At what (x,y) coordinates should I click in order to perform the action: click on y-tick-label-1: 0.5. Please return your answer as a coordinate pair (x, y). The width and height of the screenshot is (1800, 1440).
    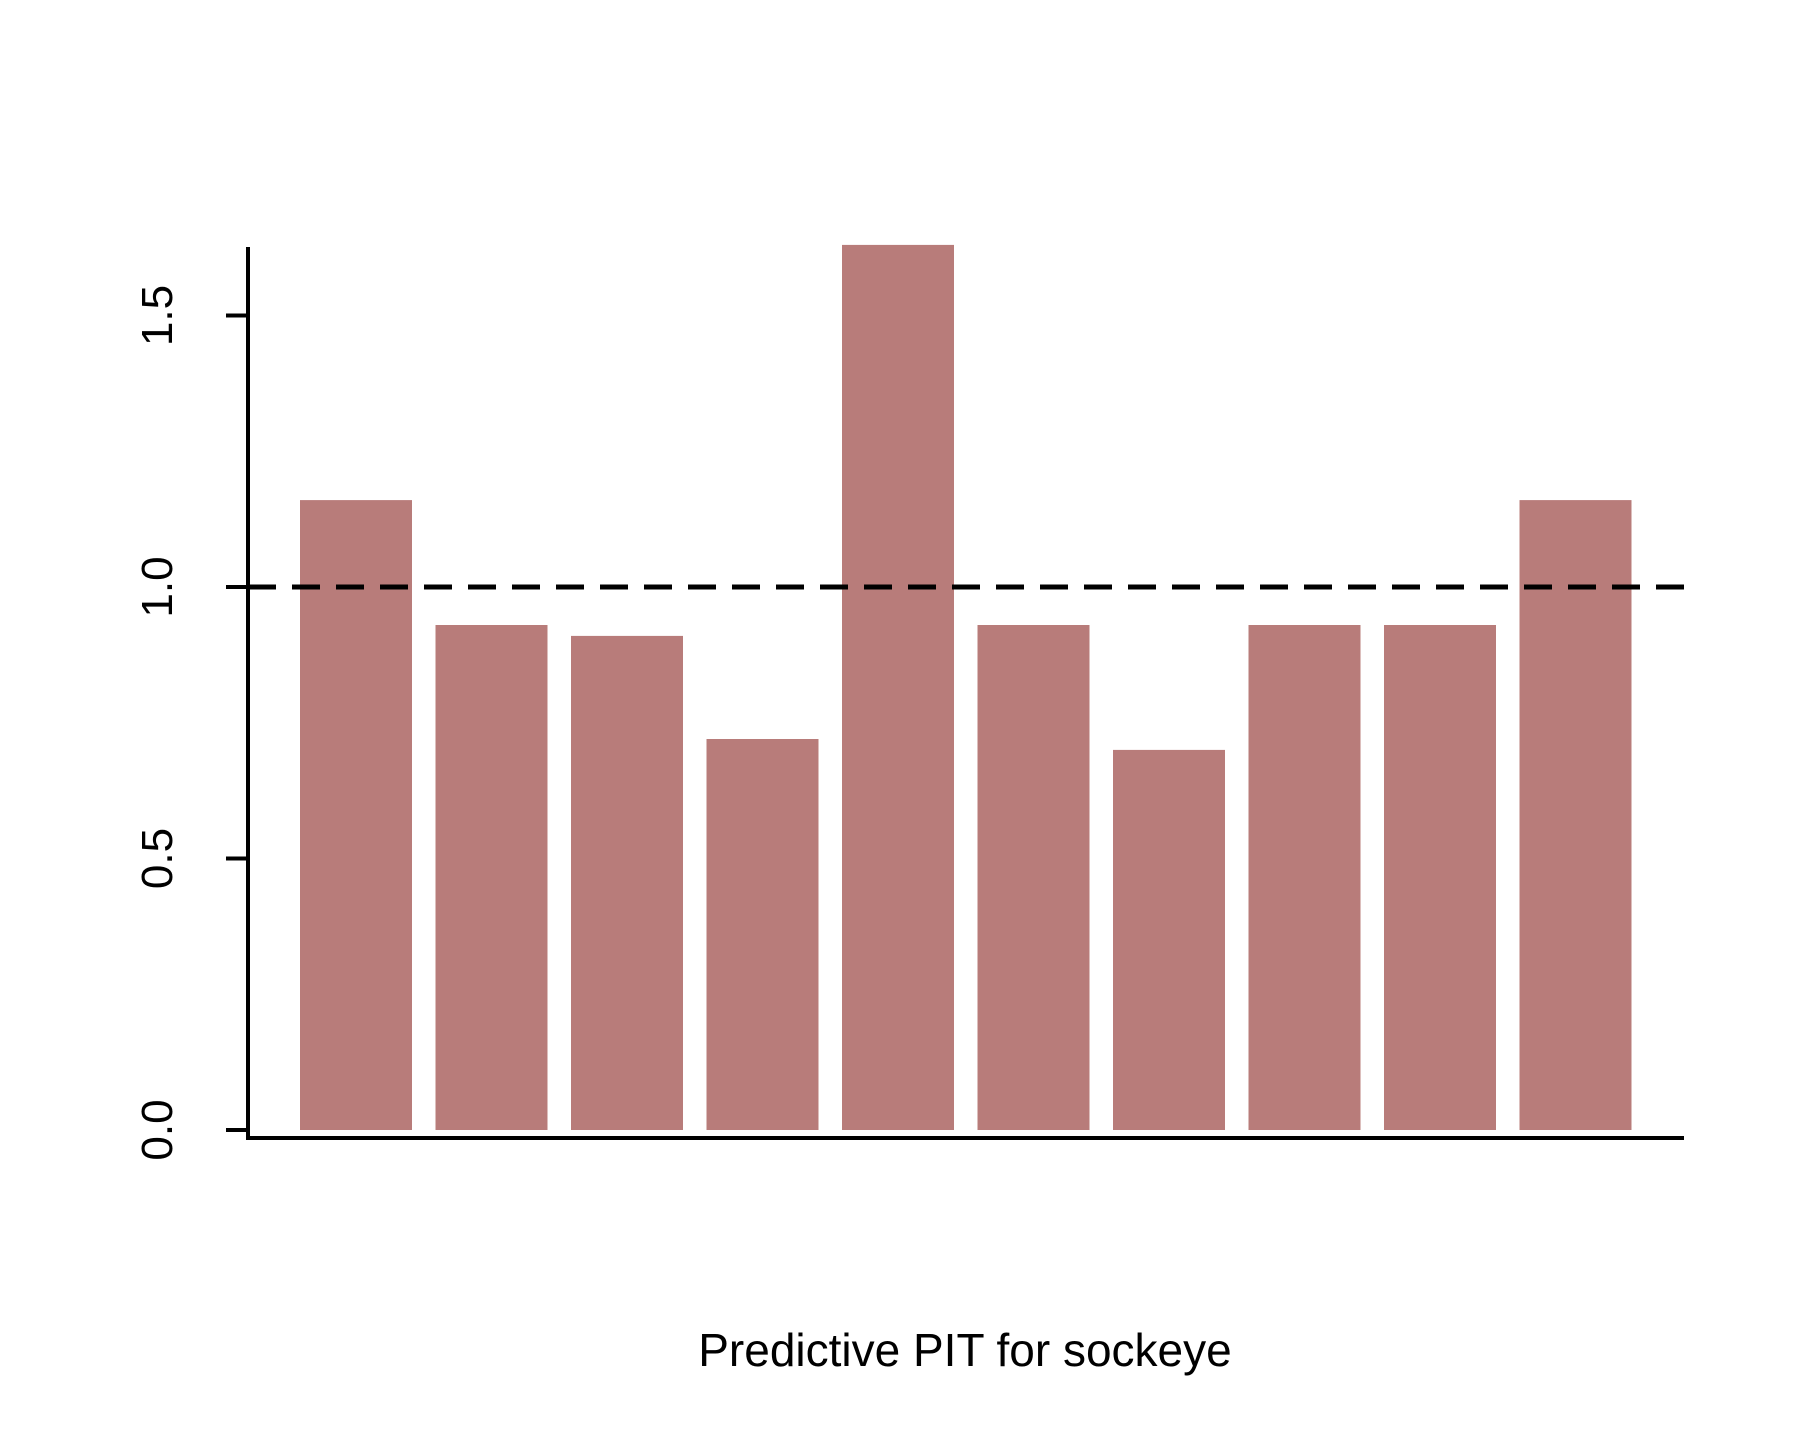
    Looking at the image, I should click on (157, 858).